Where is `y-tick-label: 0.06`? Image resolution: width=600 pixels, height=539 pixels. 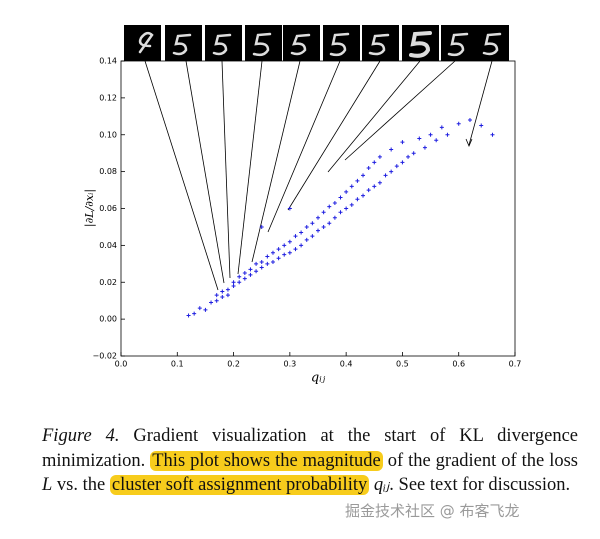
y-tick-label: 0.06 is located at coordinates (108, 208).